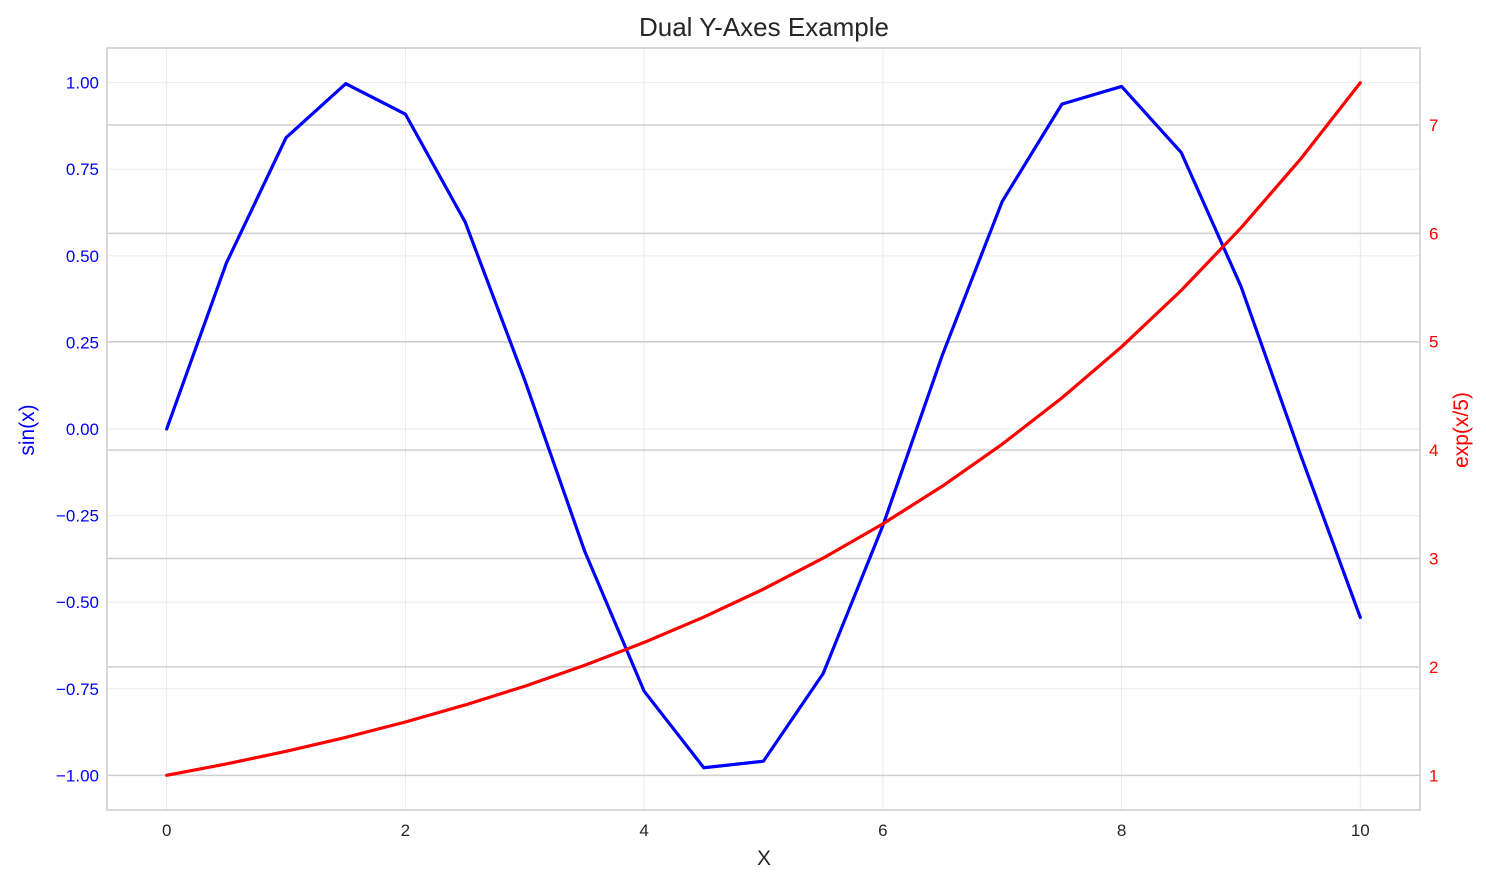 The width and height of the screenshot is (1486, 884). I want to click on left-y-tick-label: −0.25, so click(77, 516).